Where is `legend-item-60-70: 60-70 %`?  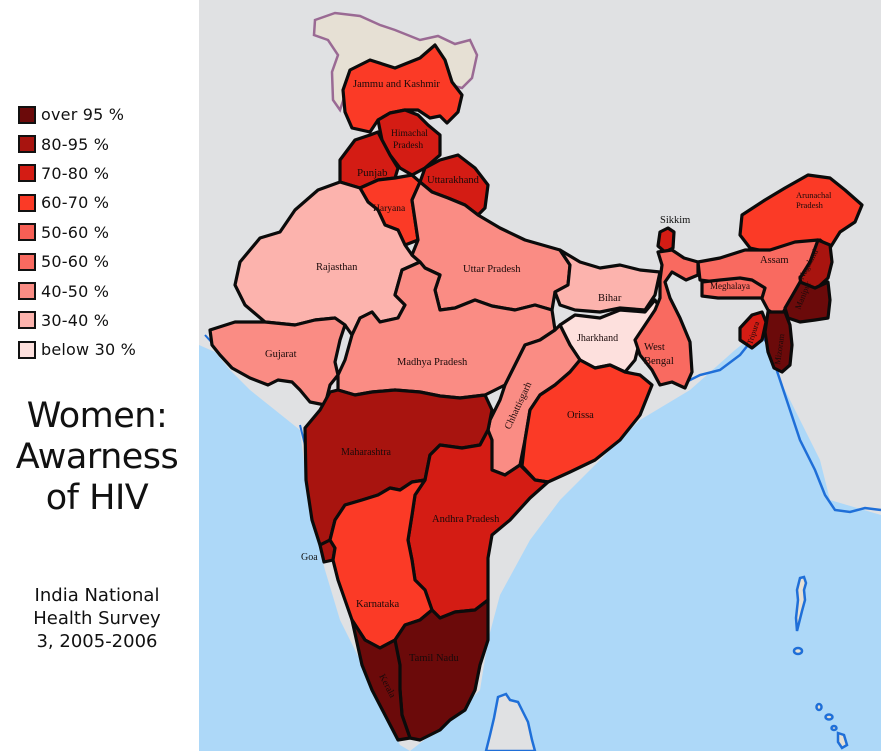
legend-item-60-70: 60-70 % is located at coordinates (77, 202).